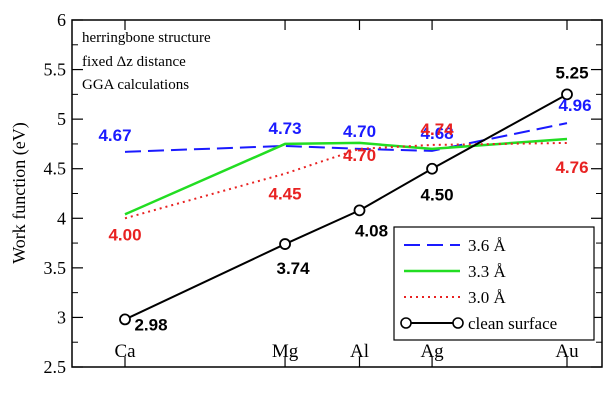 This screenshot has height=405, width=616. I want to click on legend-label-0: 3.6 Å, so click(487, 245).